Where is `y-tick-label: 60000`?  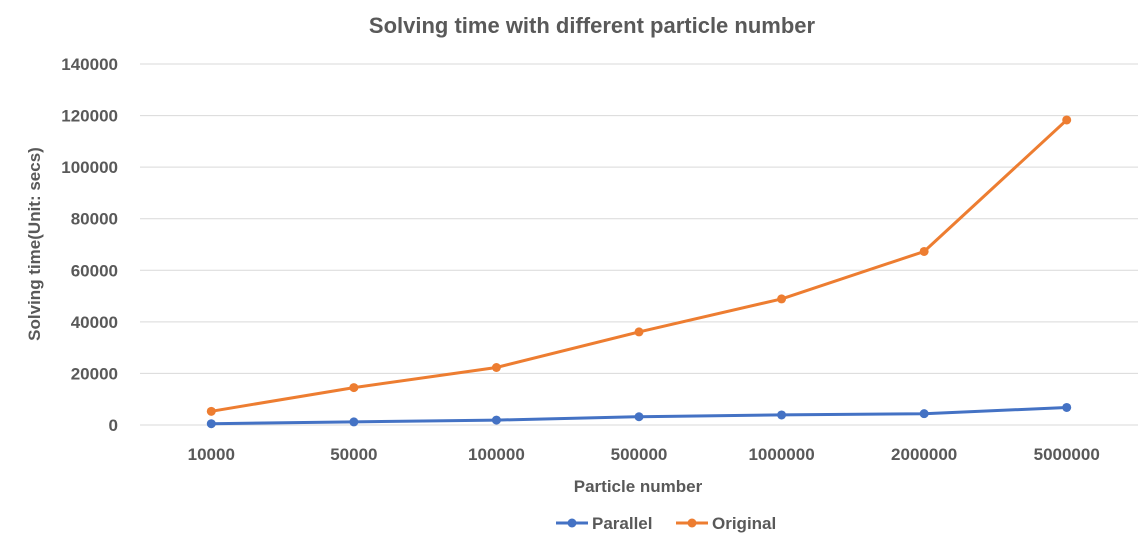 y-tick-label: 60000 is located at coordinates (94, 270).